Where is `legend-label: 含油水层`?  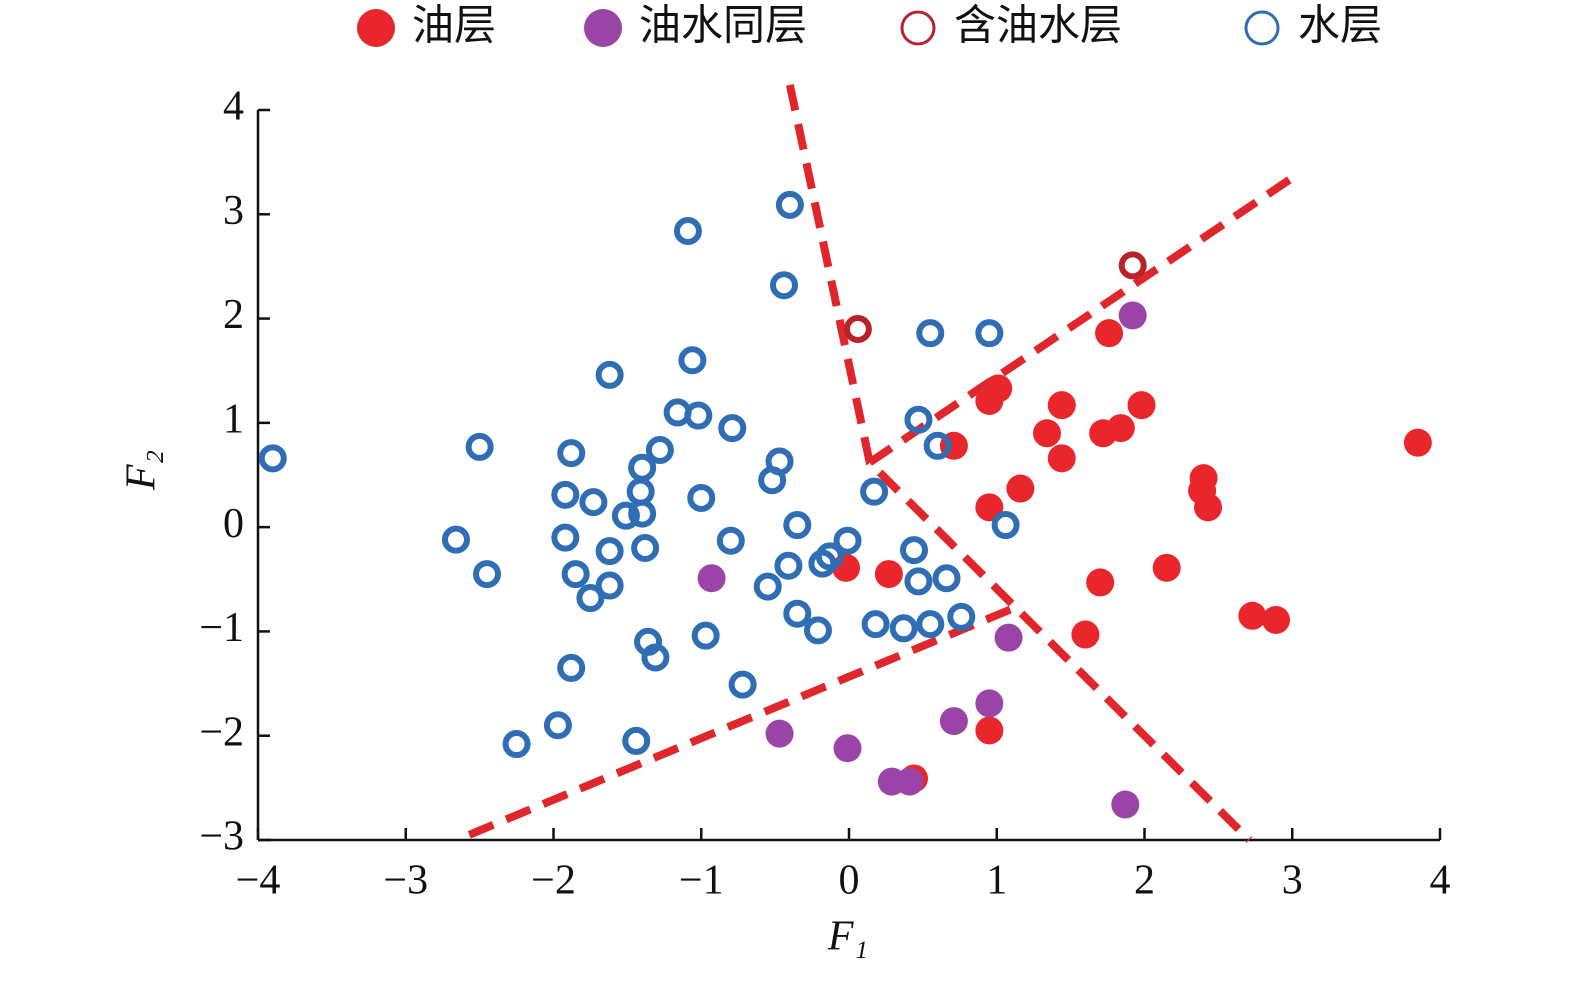 legend-label: 含油水层 is located at coordinates (1038, 27).